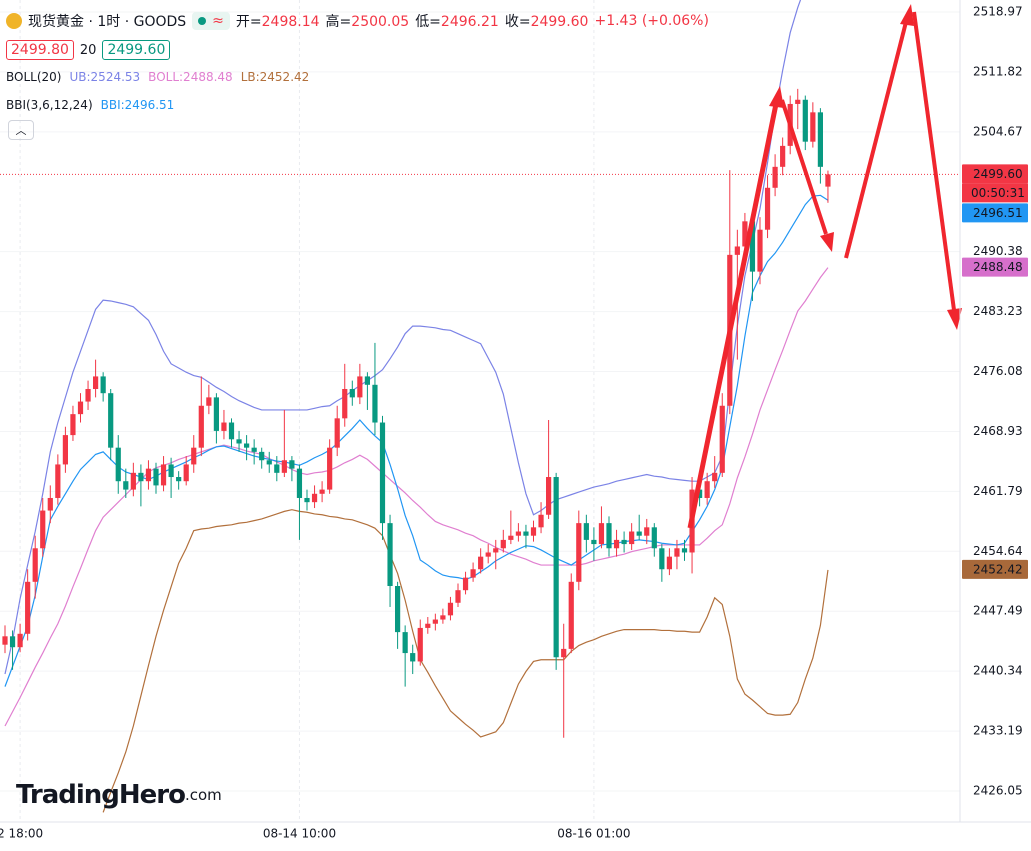 Image resolution: width=1031 pixels, height=851 pixels. I want to click on spread: 20, so click(88, 50).